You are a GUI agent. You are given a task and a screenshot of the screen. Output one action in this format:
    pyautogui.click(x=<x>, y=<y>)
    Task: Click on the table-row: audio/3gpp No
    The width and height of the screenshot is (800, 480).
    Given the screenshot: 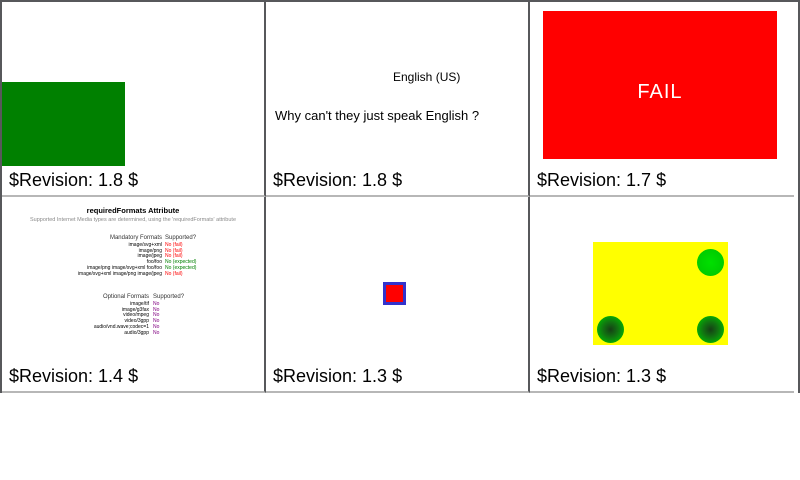 What is the action you would take?
    pyautogui.click(x=93, y=333)
    